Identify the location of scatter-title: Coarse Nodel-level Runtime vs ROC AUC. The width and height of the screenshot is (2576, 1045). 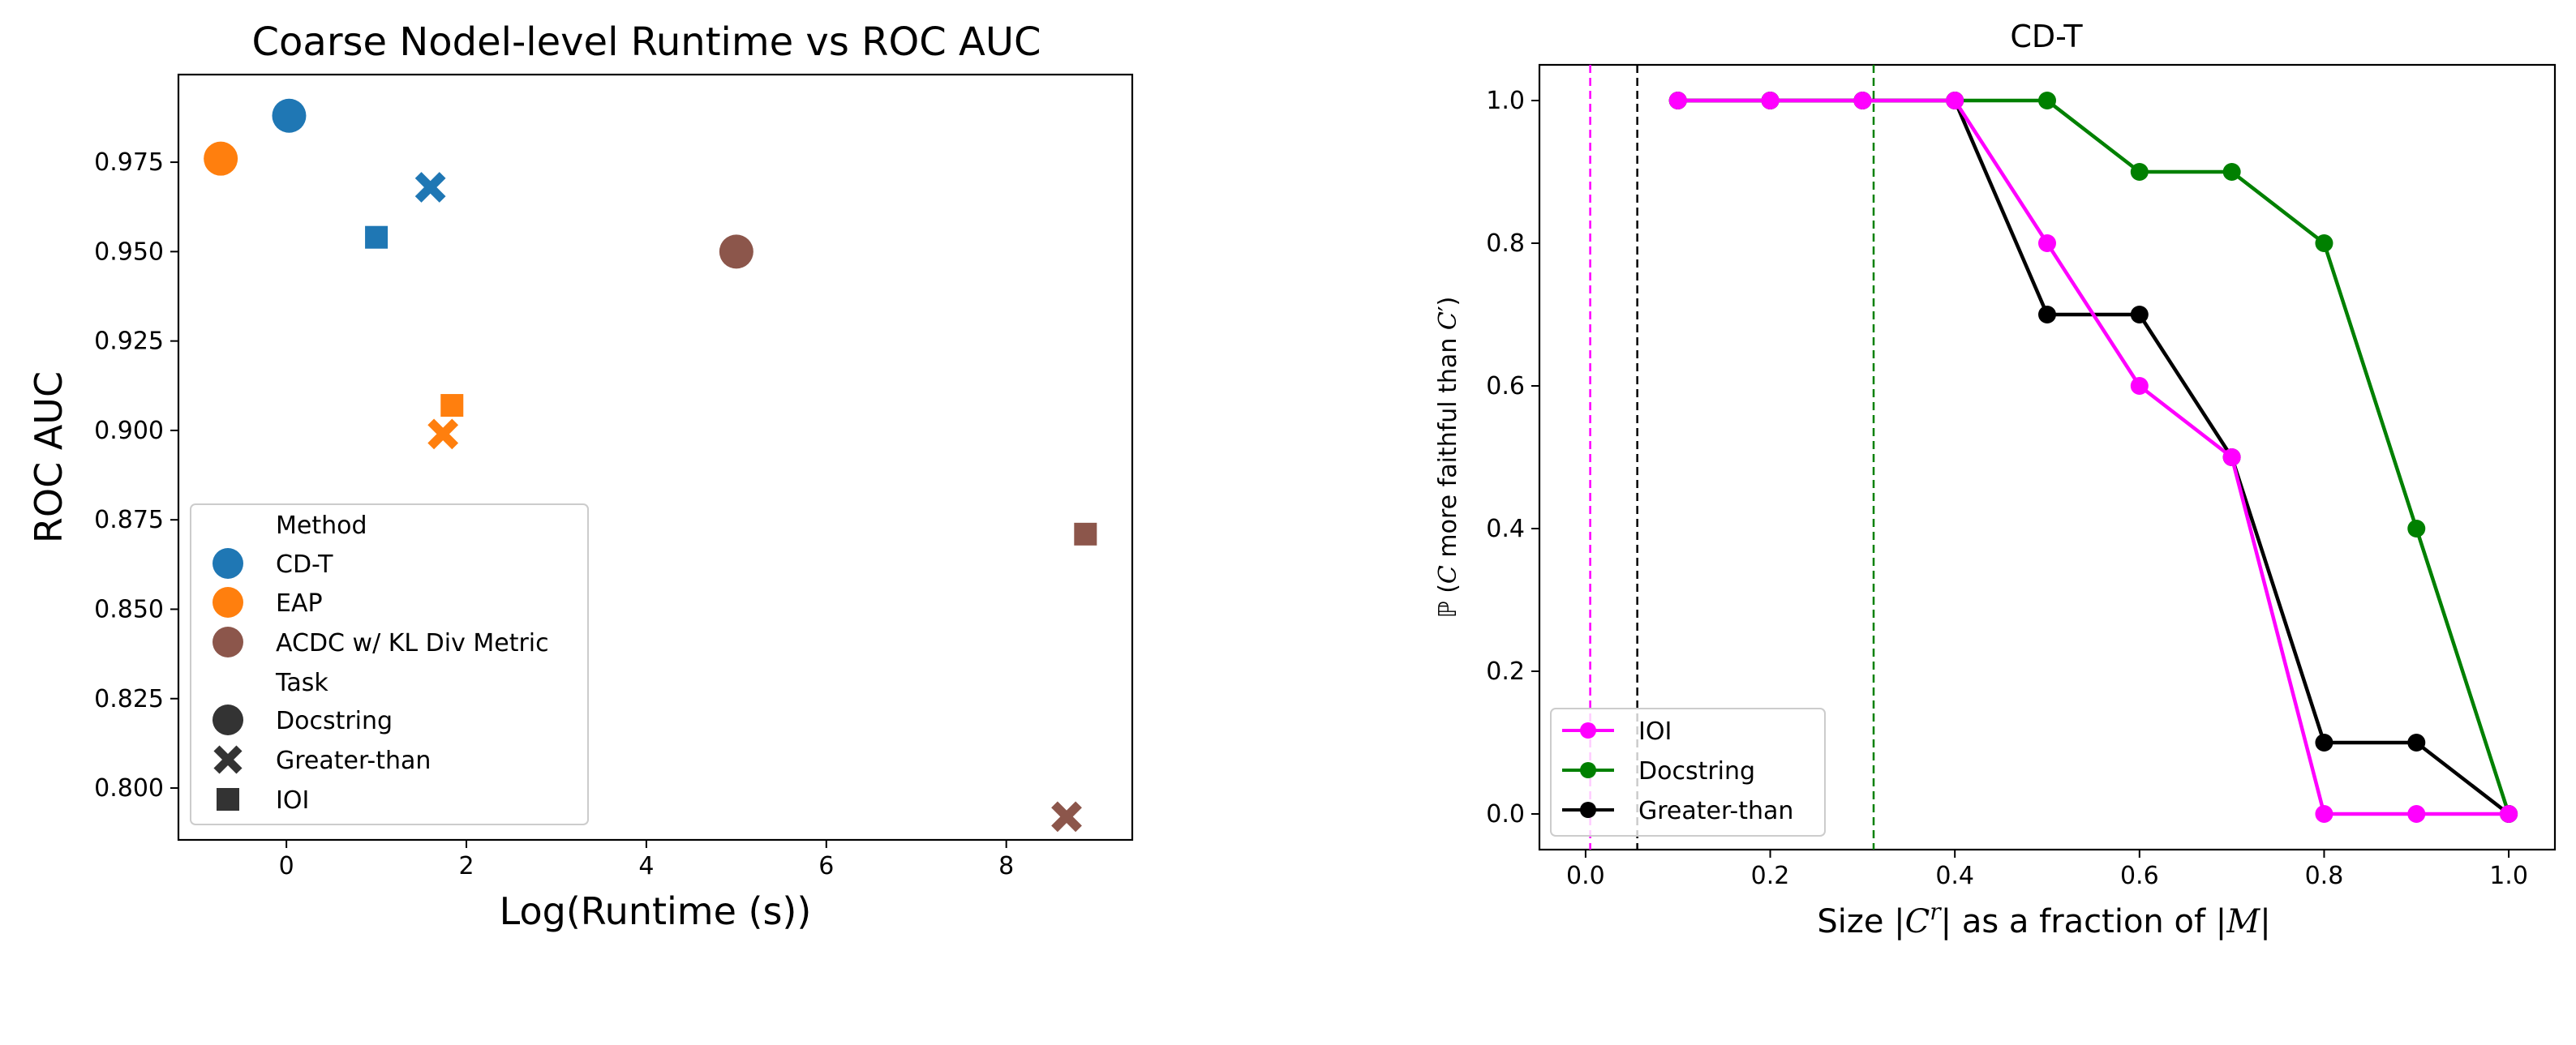
(646, 42).